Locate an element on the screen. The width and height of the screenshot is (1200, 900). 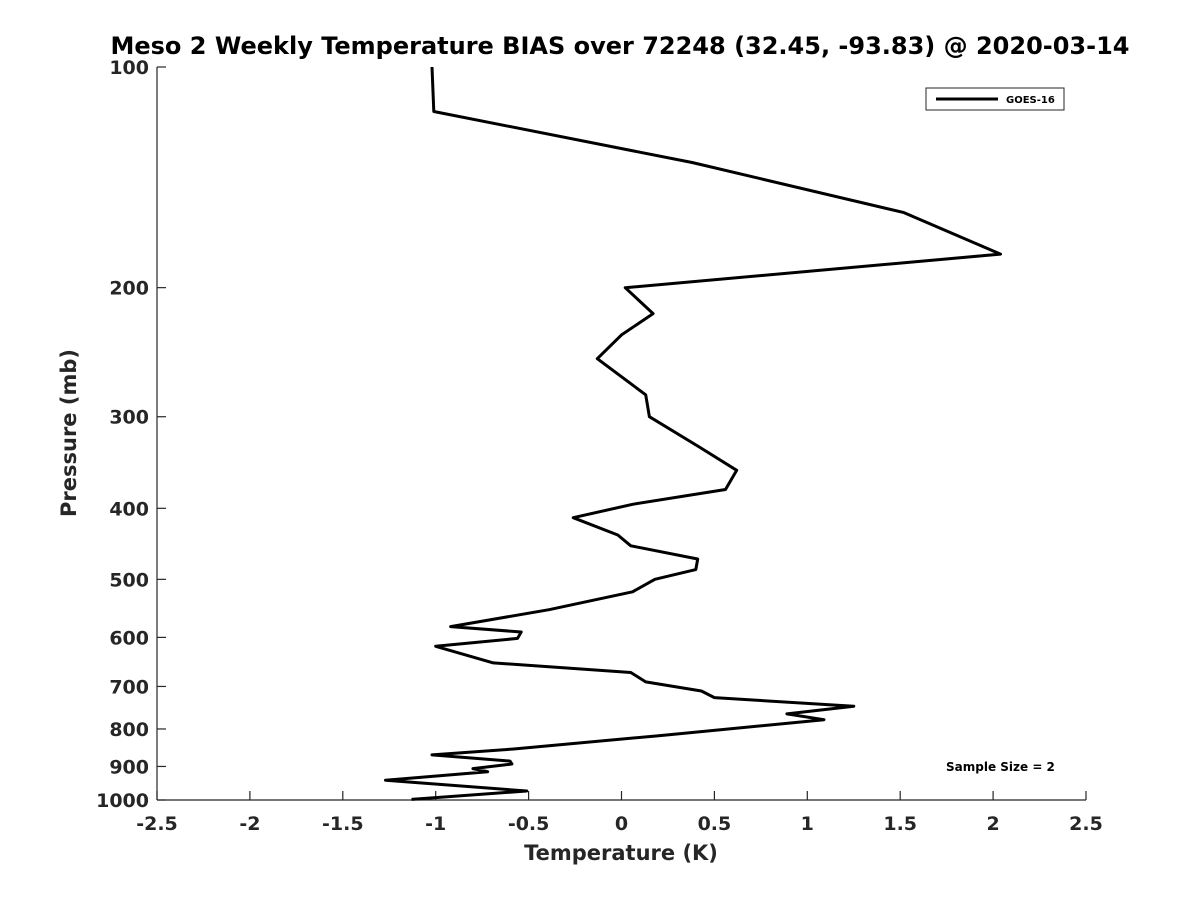
x-tick-label: 1 is located at coordinates (807, 824).